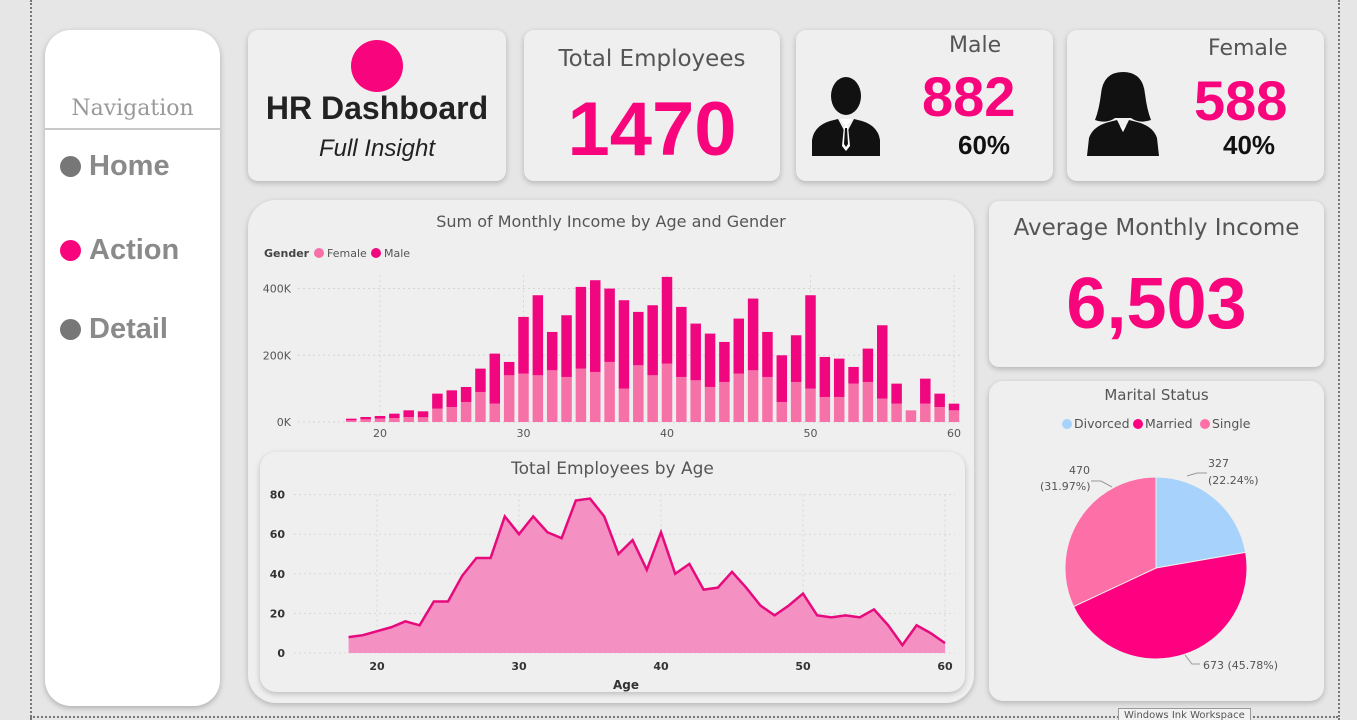 The height and width of the screenshot is (720, 1357). Describe the element at coordinates (397, 253) in the screenshot. I see `legend-male-label: Male` at that location.